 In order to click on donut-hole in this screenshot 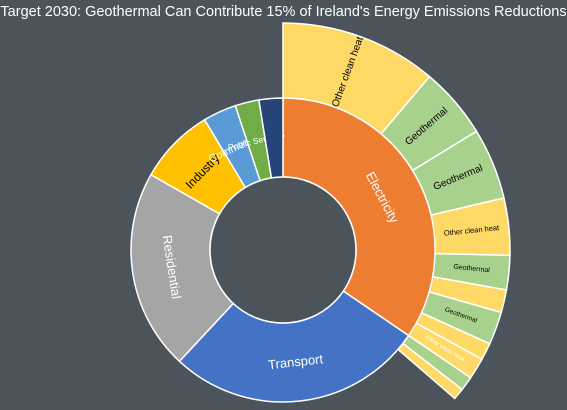, I will do `click(283, 250)`.